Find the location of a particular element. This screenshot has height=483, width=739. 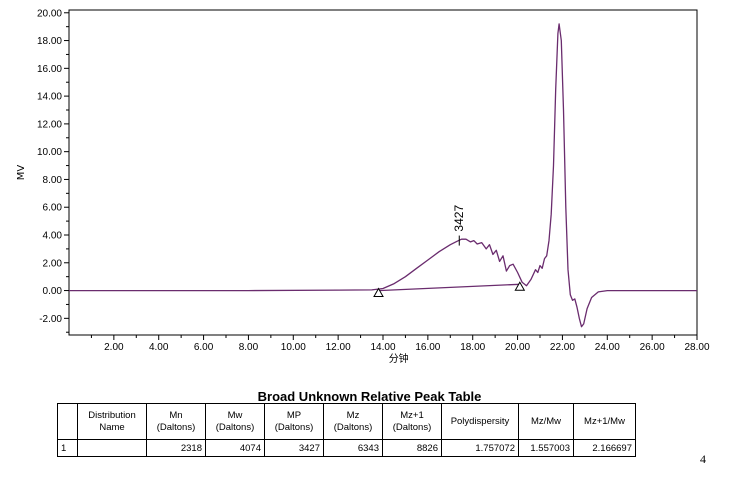

y-tick-label: 2.00 is located at coordinates (53, 263).